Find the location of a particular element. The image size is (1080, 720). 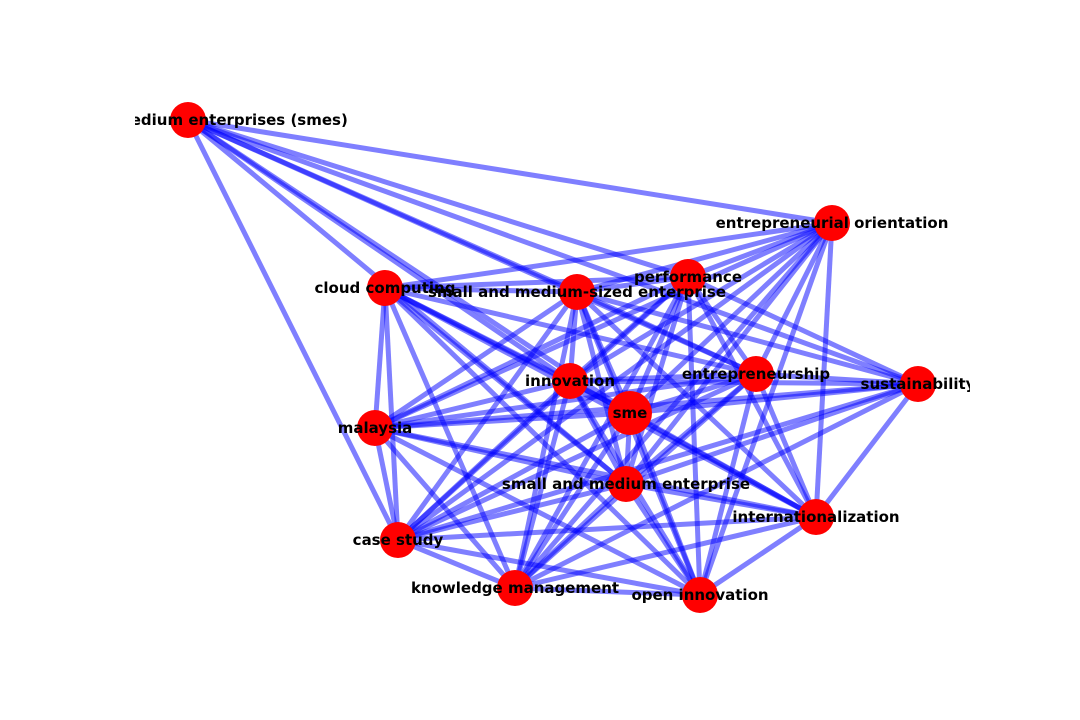

edge-internationalization-open_innovation is located at coordinates (758, 556).